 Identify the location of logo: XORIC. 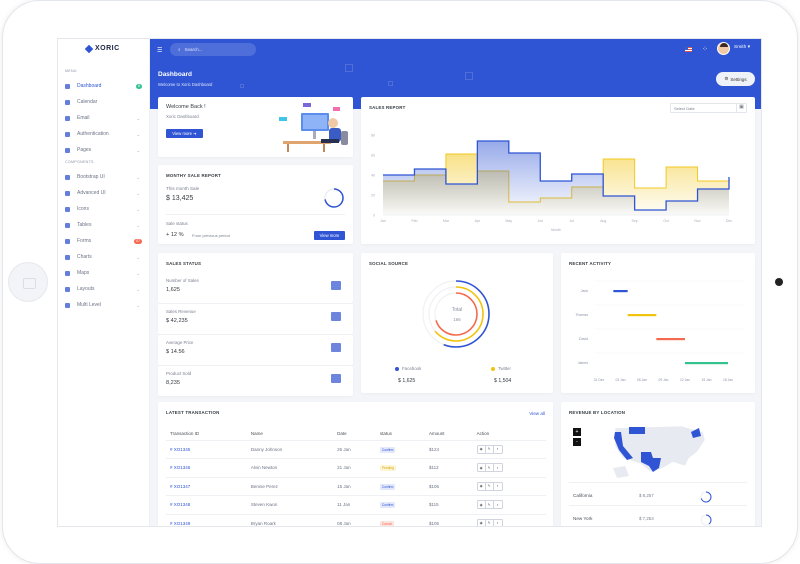
(102, 48).